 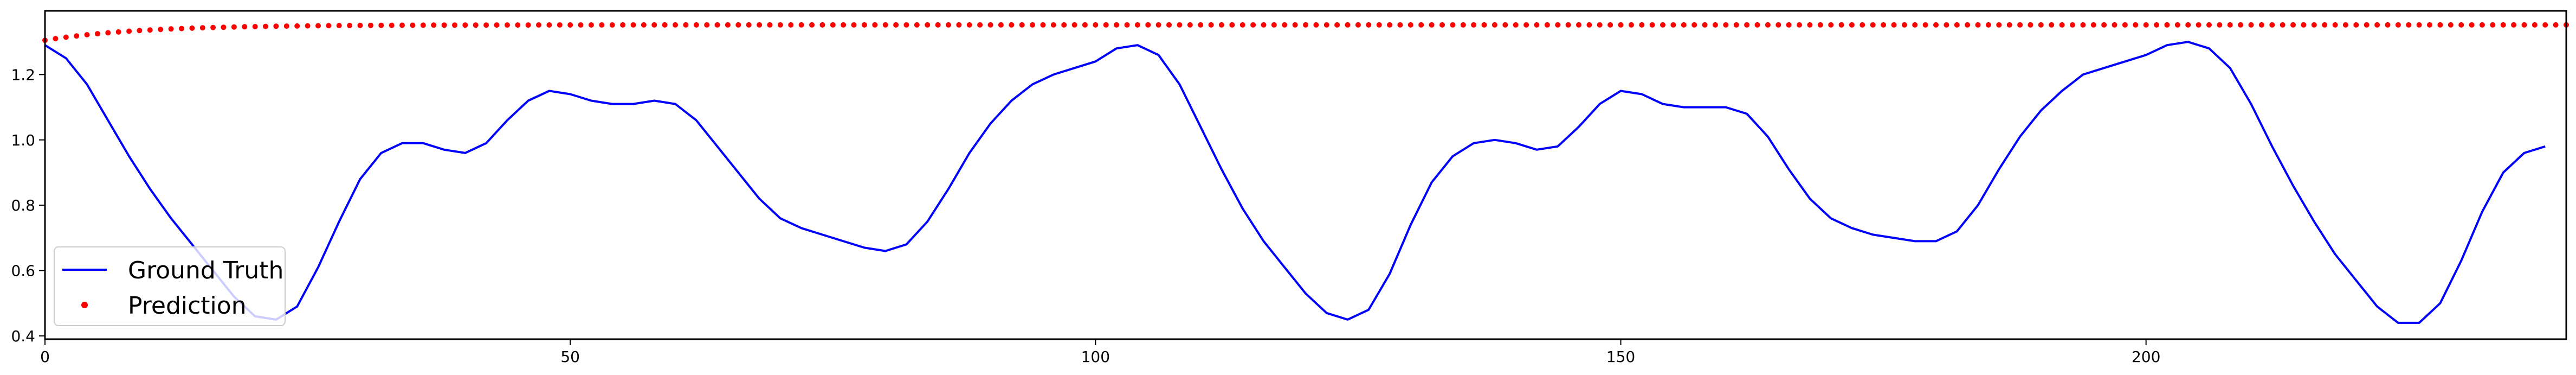 What do you see at coordinates (23, 140) in the screenshot?
I see `y-tick-label: 1.0` at bounding box center [23, 140].